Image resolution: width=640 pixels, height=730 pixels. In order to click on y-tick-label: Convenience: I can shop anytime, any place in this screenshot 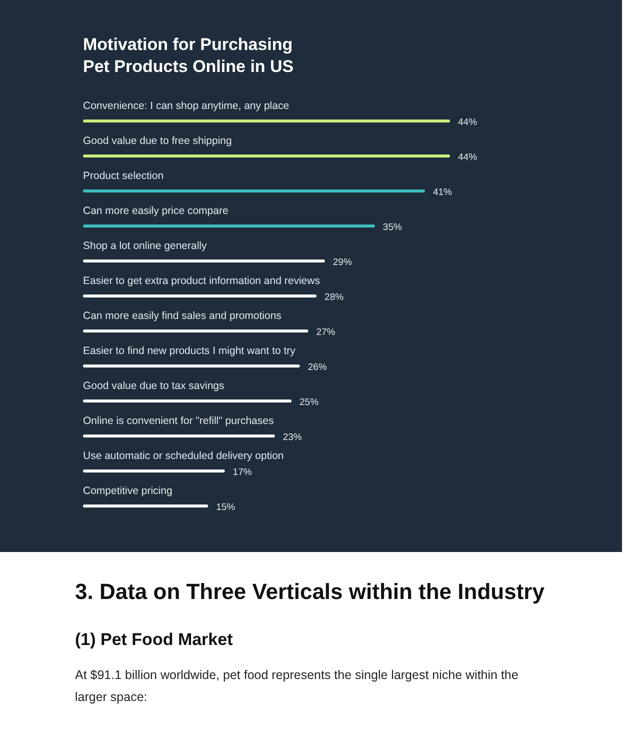, I will do `click(186, 106)`.